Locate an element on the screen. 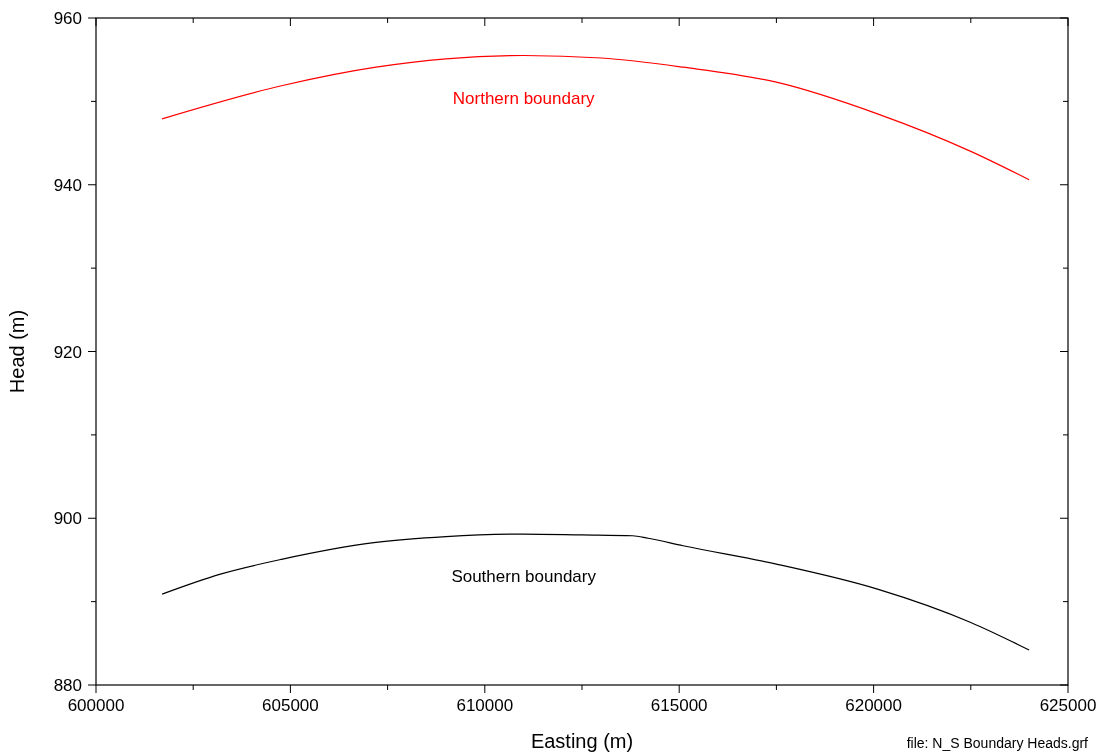 Image resolution: width=1105 pixels, height=756 pixels. series-label: Northern boundary is located at coordinates (524, 98).